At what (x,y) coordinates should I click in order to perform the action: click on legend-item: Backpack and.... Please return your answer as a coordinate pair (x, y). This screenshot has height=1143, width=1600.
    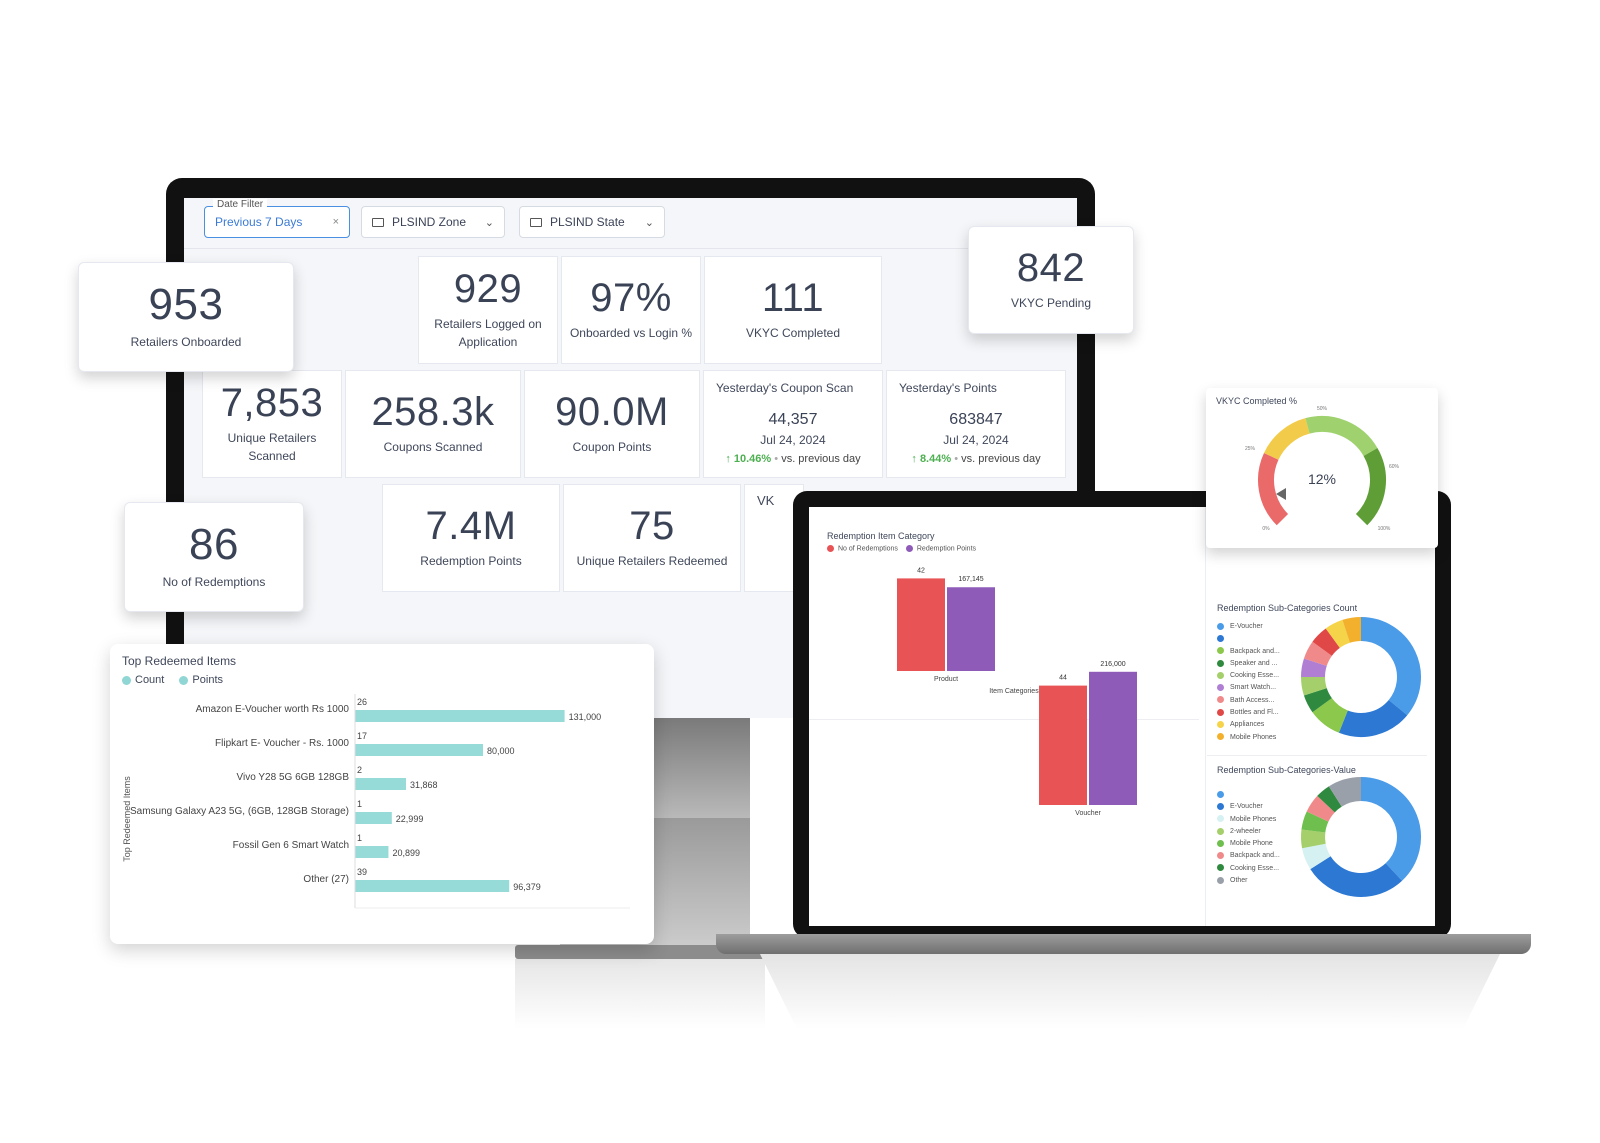
    Looking at the image, I should click on (1248, 652).